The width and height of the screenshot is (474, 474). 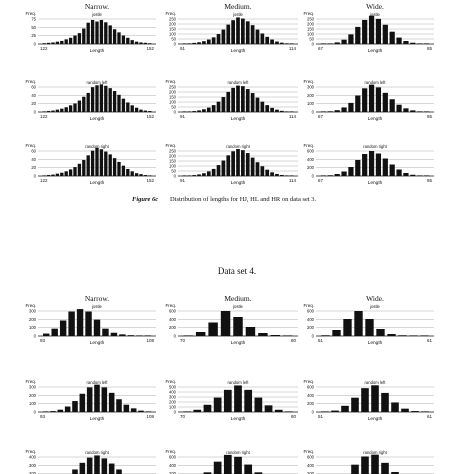 I want to click on x-min-label: 91, so click(x=183, y=180).